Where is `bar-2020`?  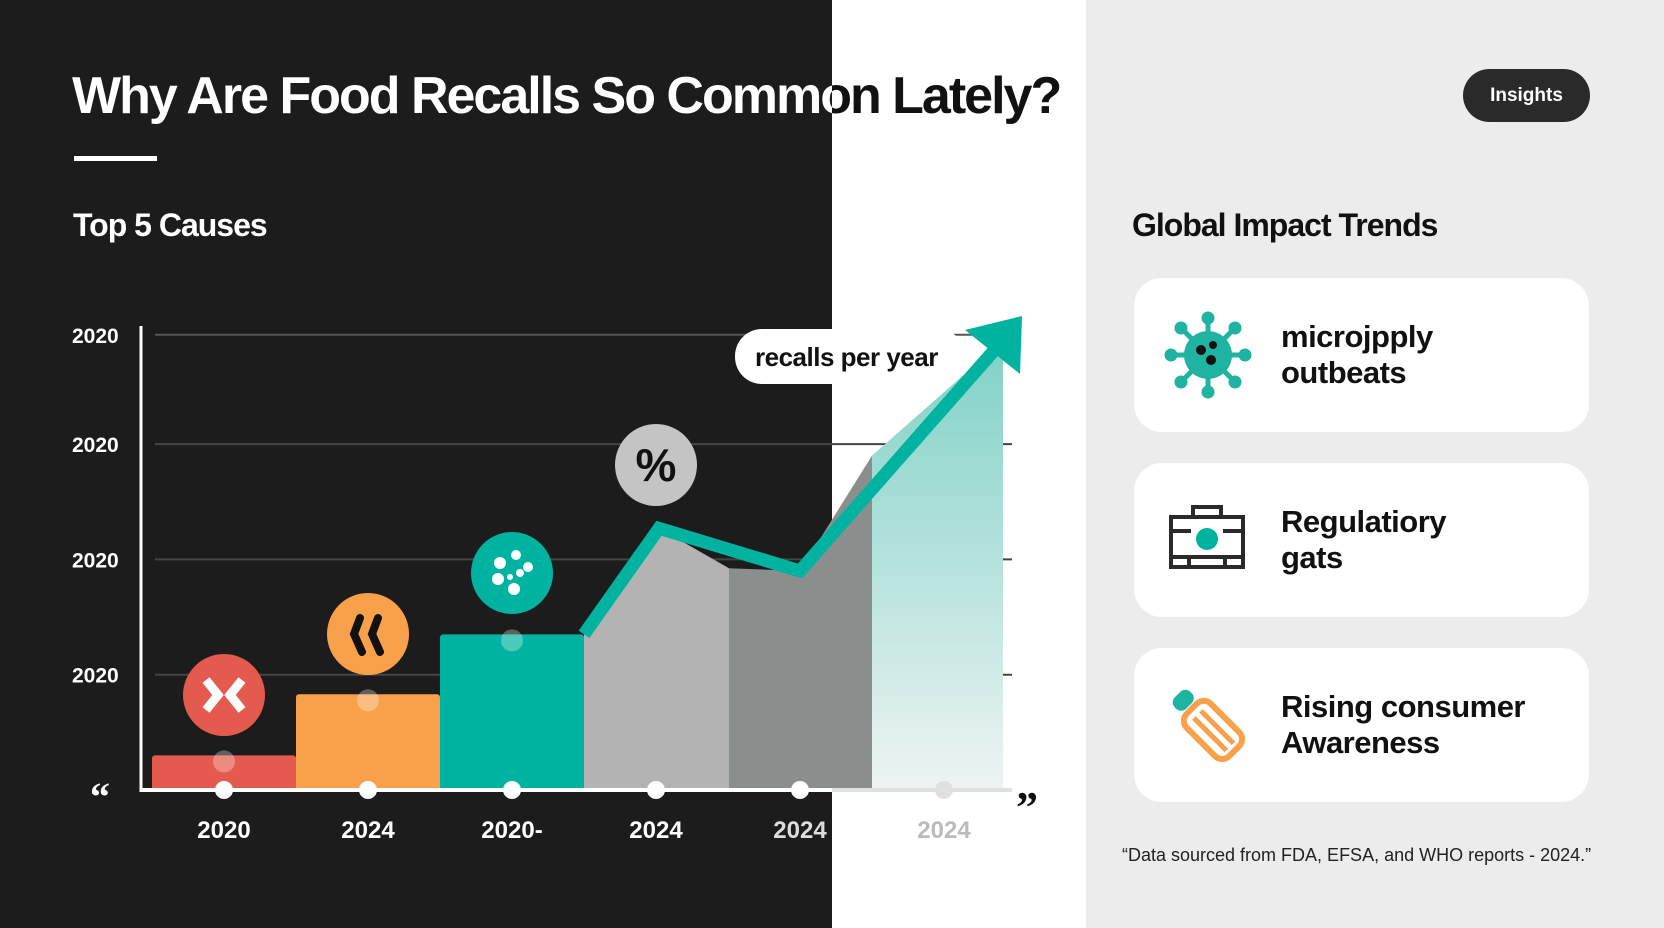
bar-2020 is located at coordinates (224, 772).